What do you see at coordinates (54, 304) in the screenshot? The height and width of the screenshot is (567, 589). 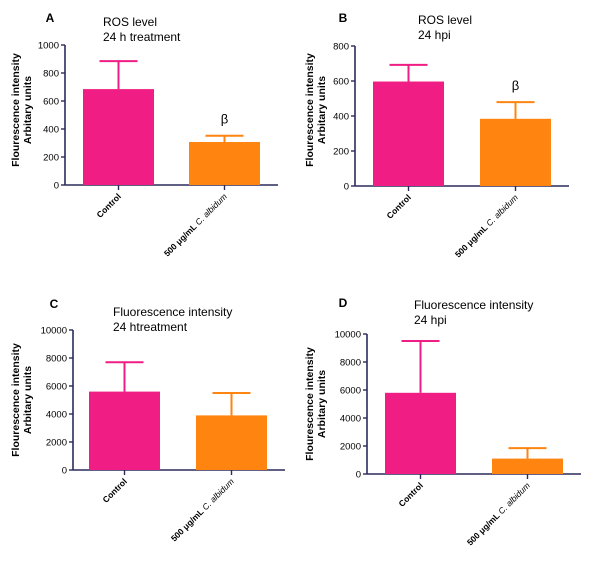 I see `panel-letter: C` at bounding box center [54, 304].